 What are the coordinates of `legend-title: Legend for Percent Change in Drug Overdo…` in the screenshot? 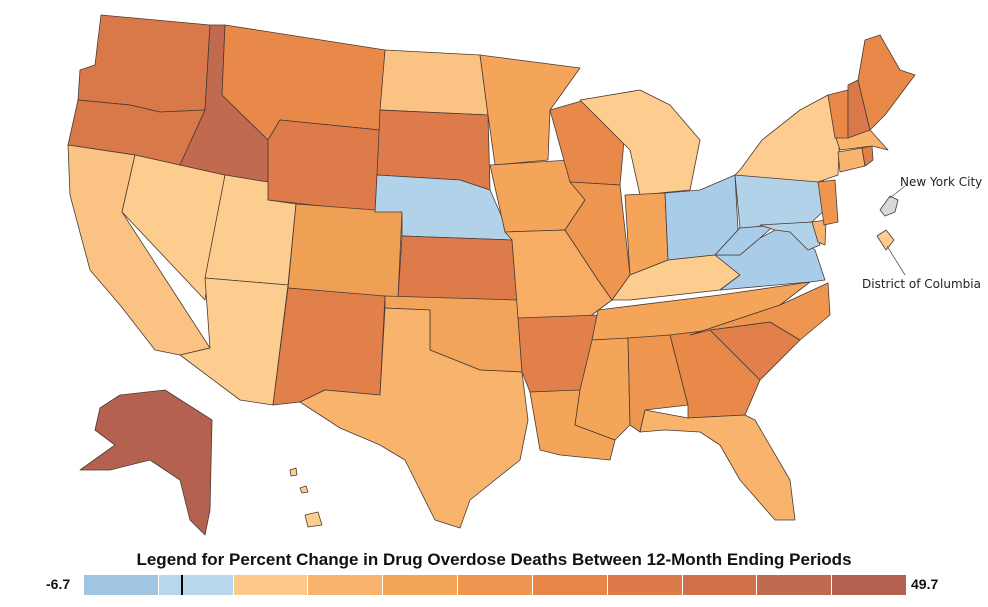 It's located at (494, 559).